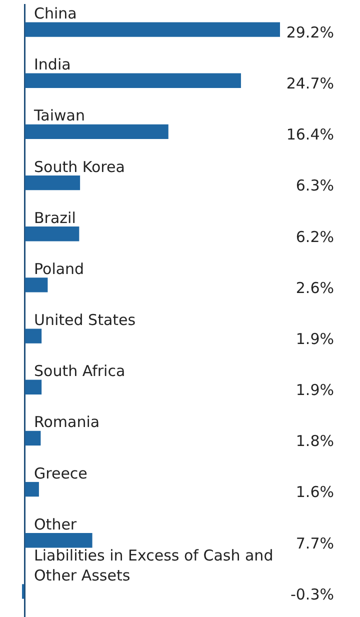 This screenshot has width=360, height=617. Describe the element at coordinates (56, 524) in the screenshot. I see `y-tick-label: Other` at that location.